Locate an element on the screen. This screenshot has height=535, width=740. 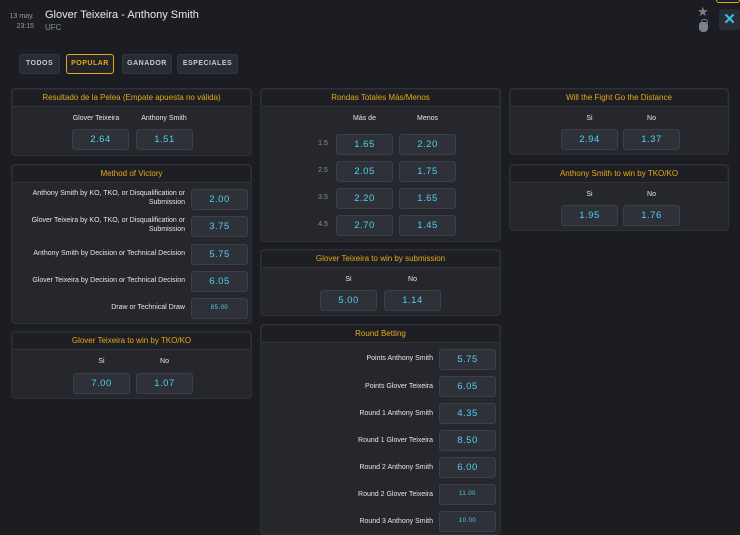
tab-especiales: ESPECIALES is located at coordinates (207, 64).